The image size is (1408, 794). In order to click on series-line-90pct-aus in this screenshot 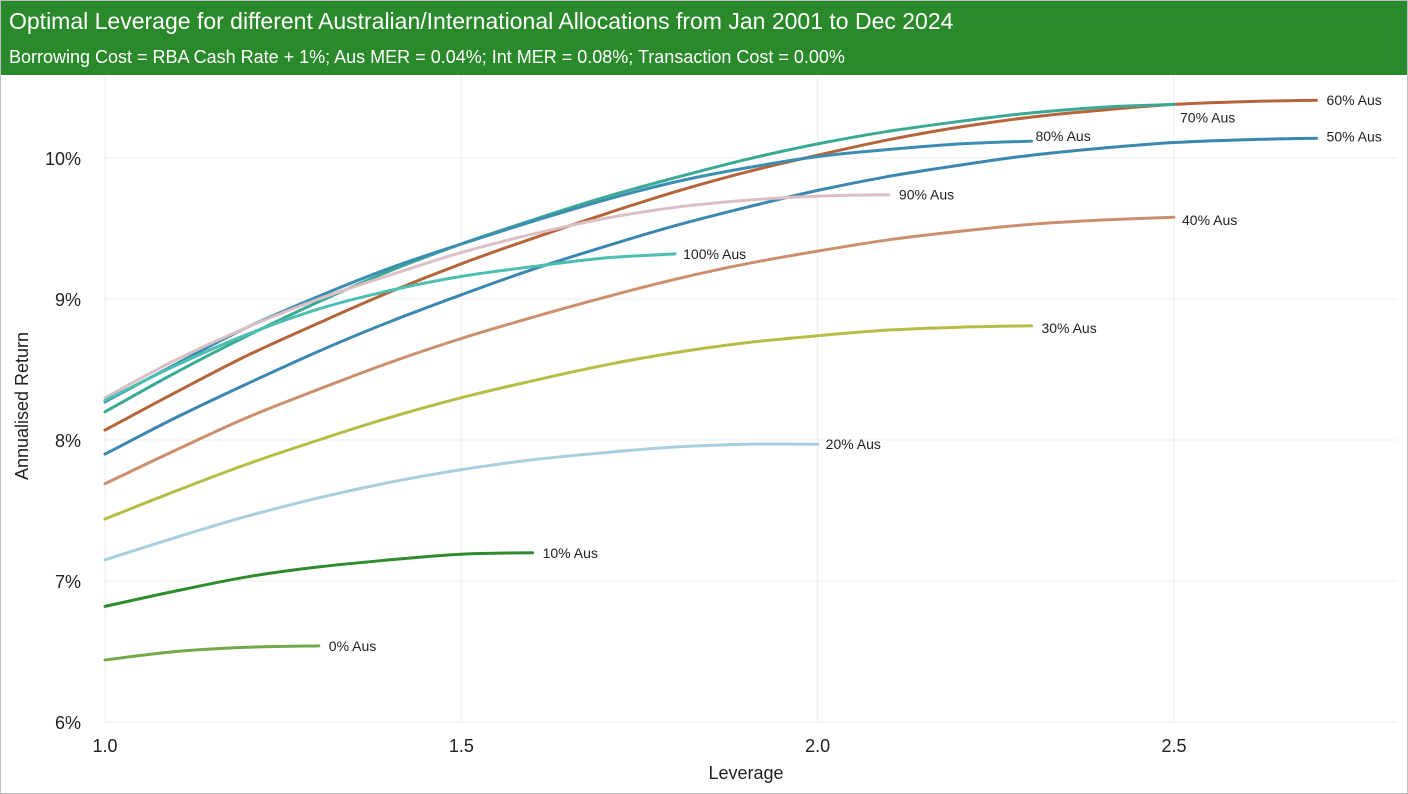, I will do `click(497, 296)`.